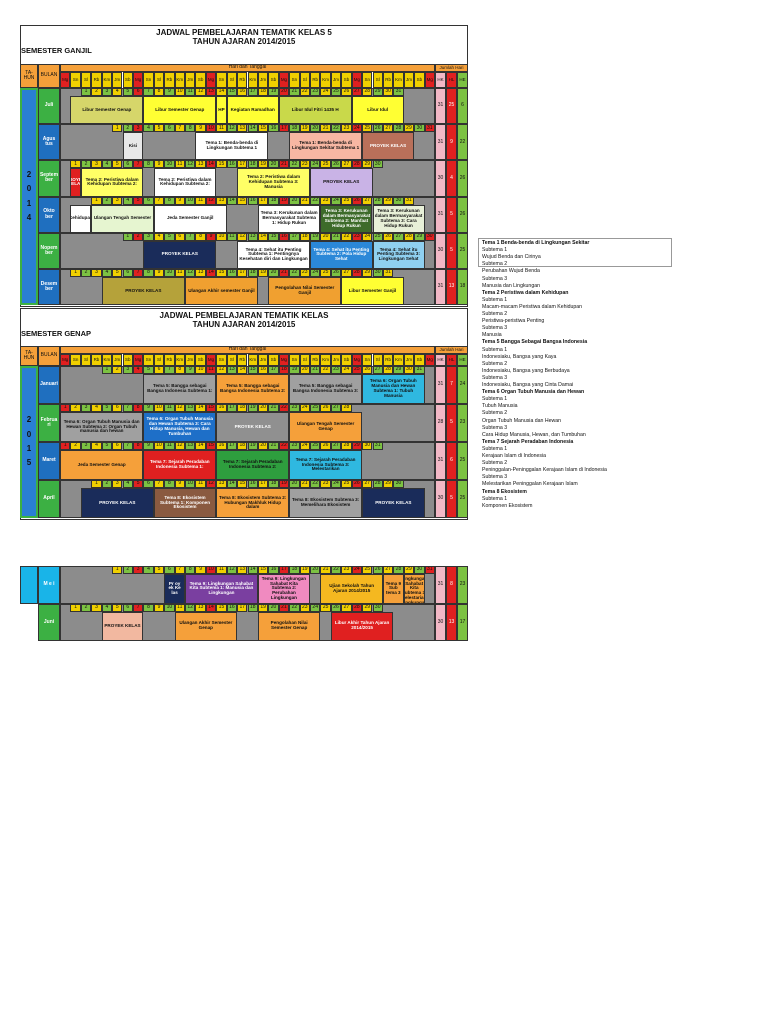 The image size is (768, 1024). I want to click on note-line: Indonesiaku, Bangsa yang Kaya, so click(519, 356).